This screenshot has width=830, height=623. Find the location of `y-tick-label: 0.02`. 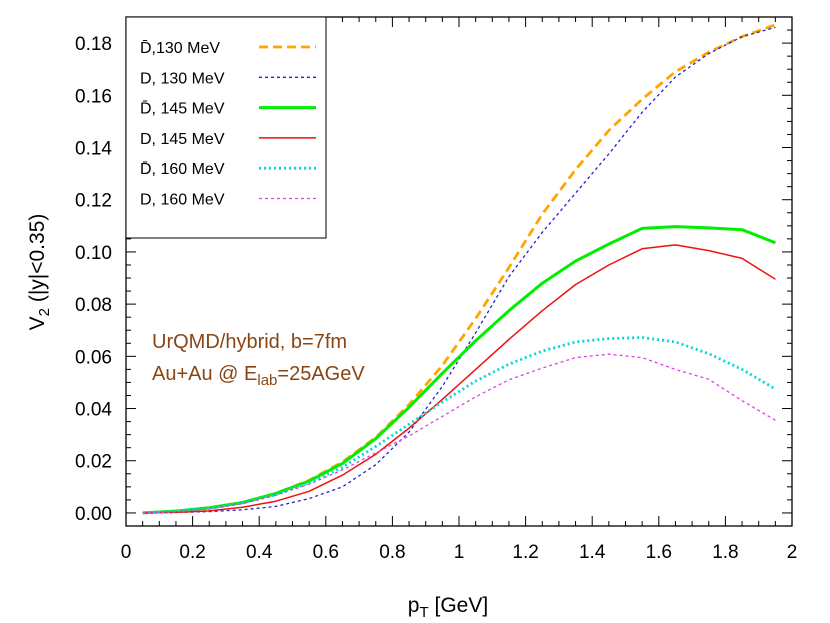

y-tick-label: 0.02 is located at coordinates (93, 462).